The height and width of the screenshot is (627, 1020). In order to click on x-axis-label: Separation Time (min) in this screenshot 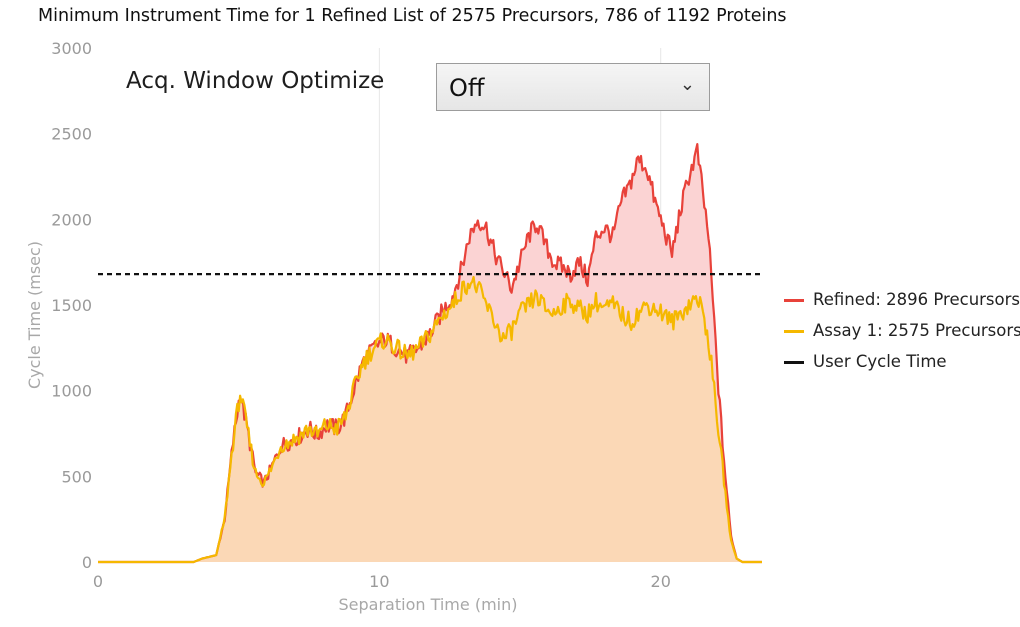, I will do `click(428, 604)`.